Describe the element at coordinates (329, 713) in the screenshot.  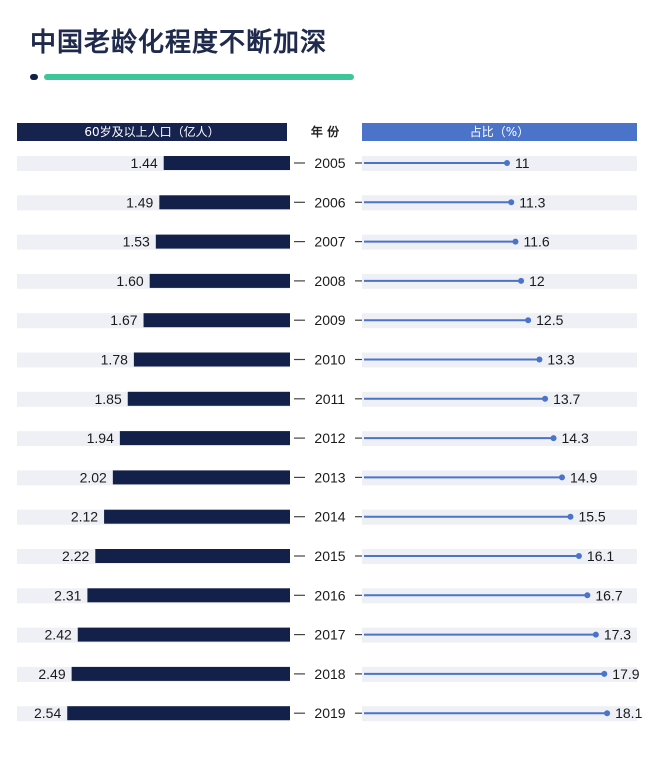
I see `year-label: 2019` at that location.